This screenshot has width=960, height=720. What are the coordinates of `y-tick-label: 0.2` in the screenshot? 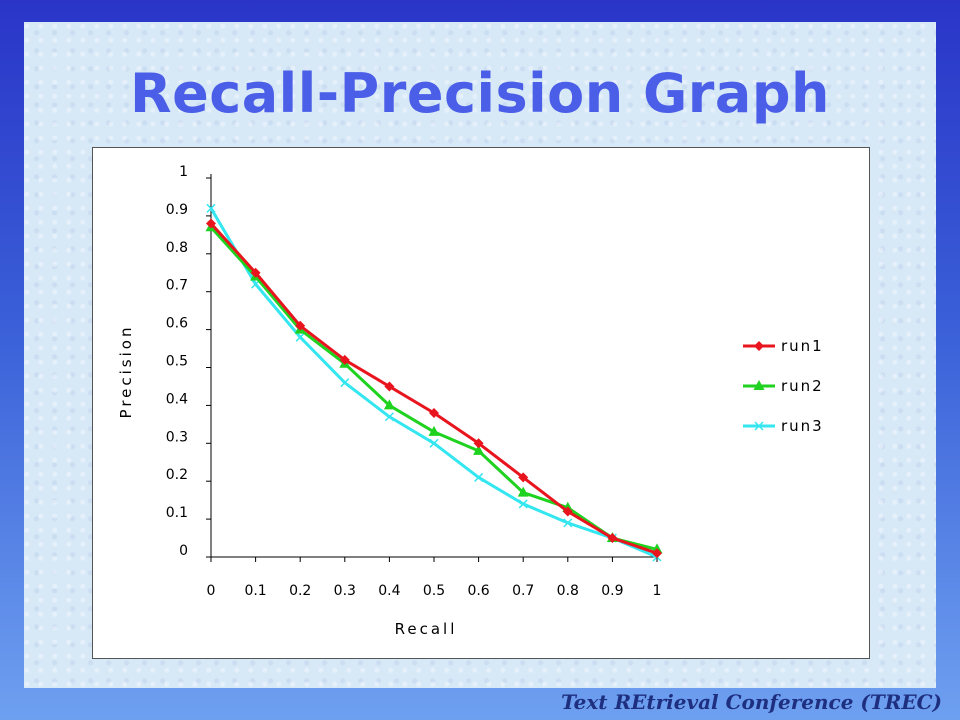 It's located at (177, 475).